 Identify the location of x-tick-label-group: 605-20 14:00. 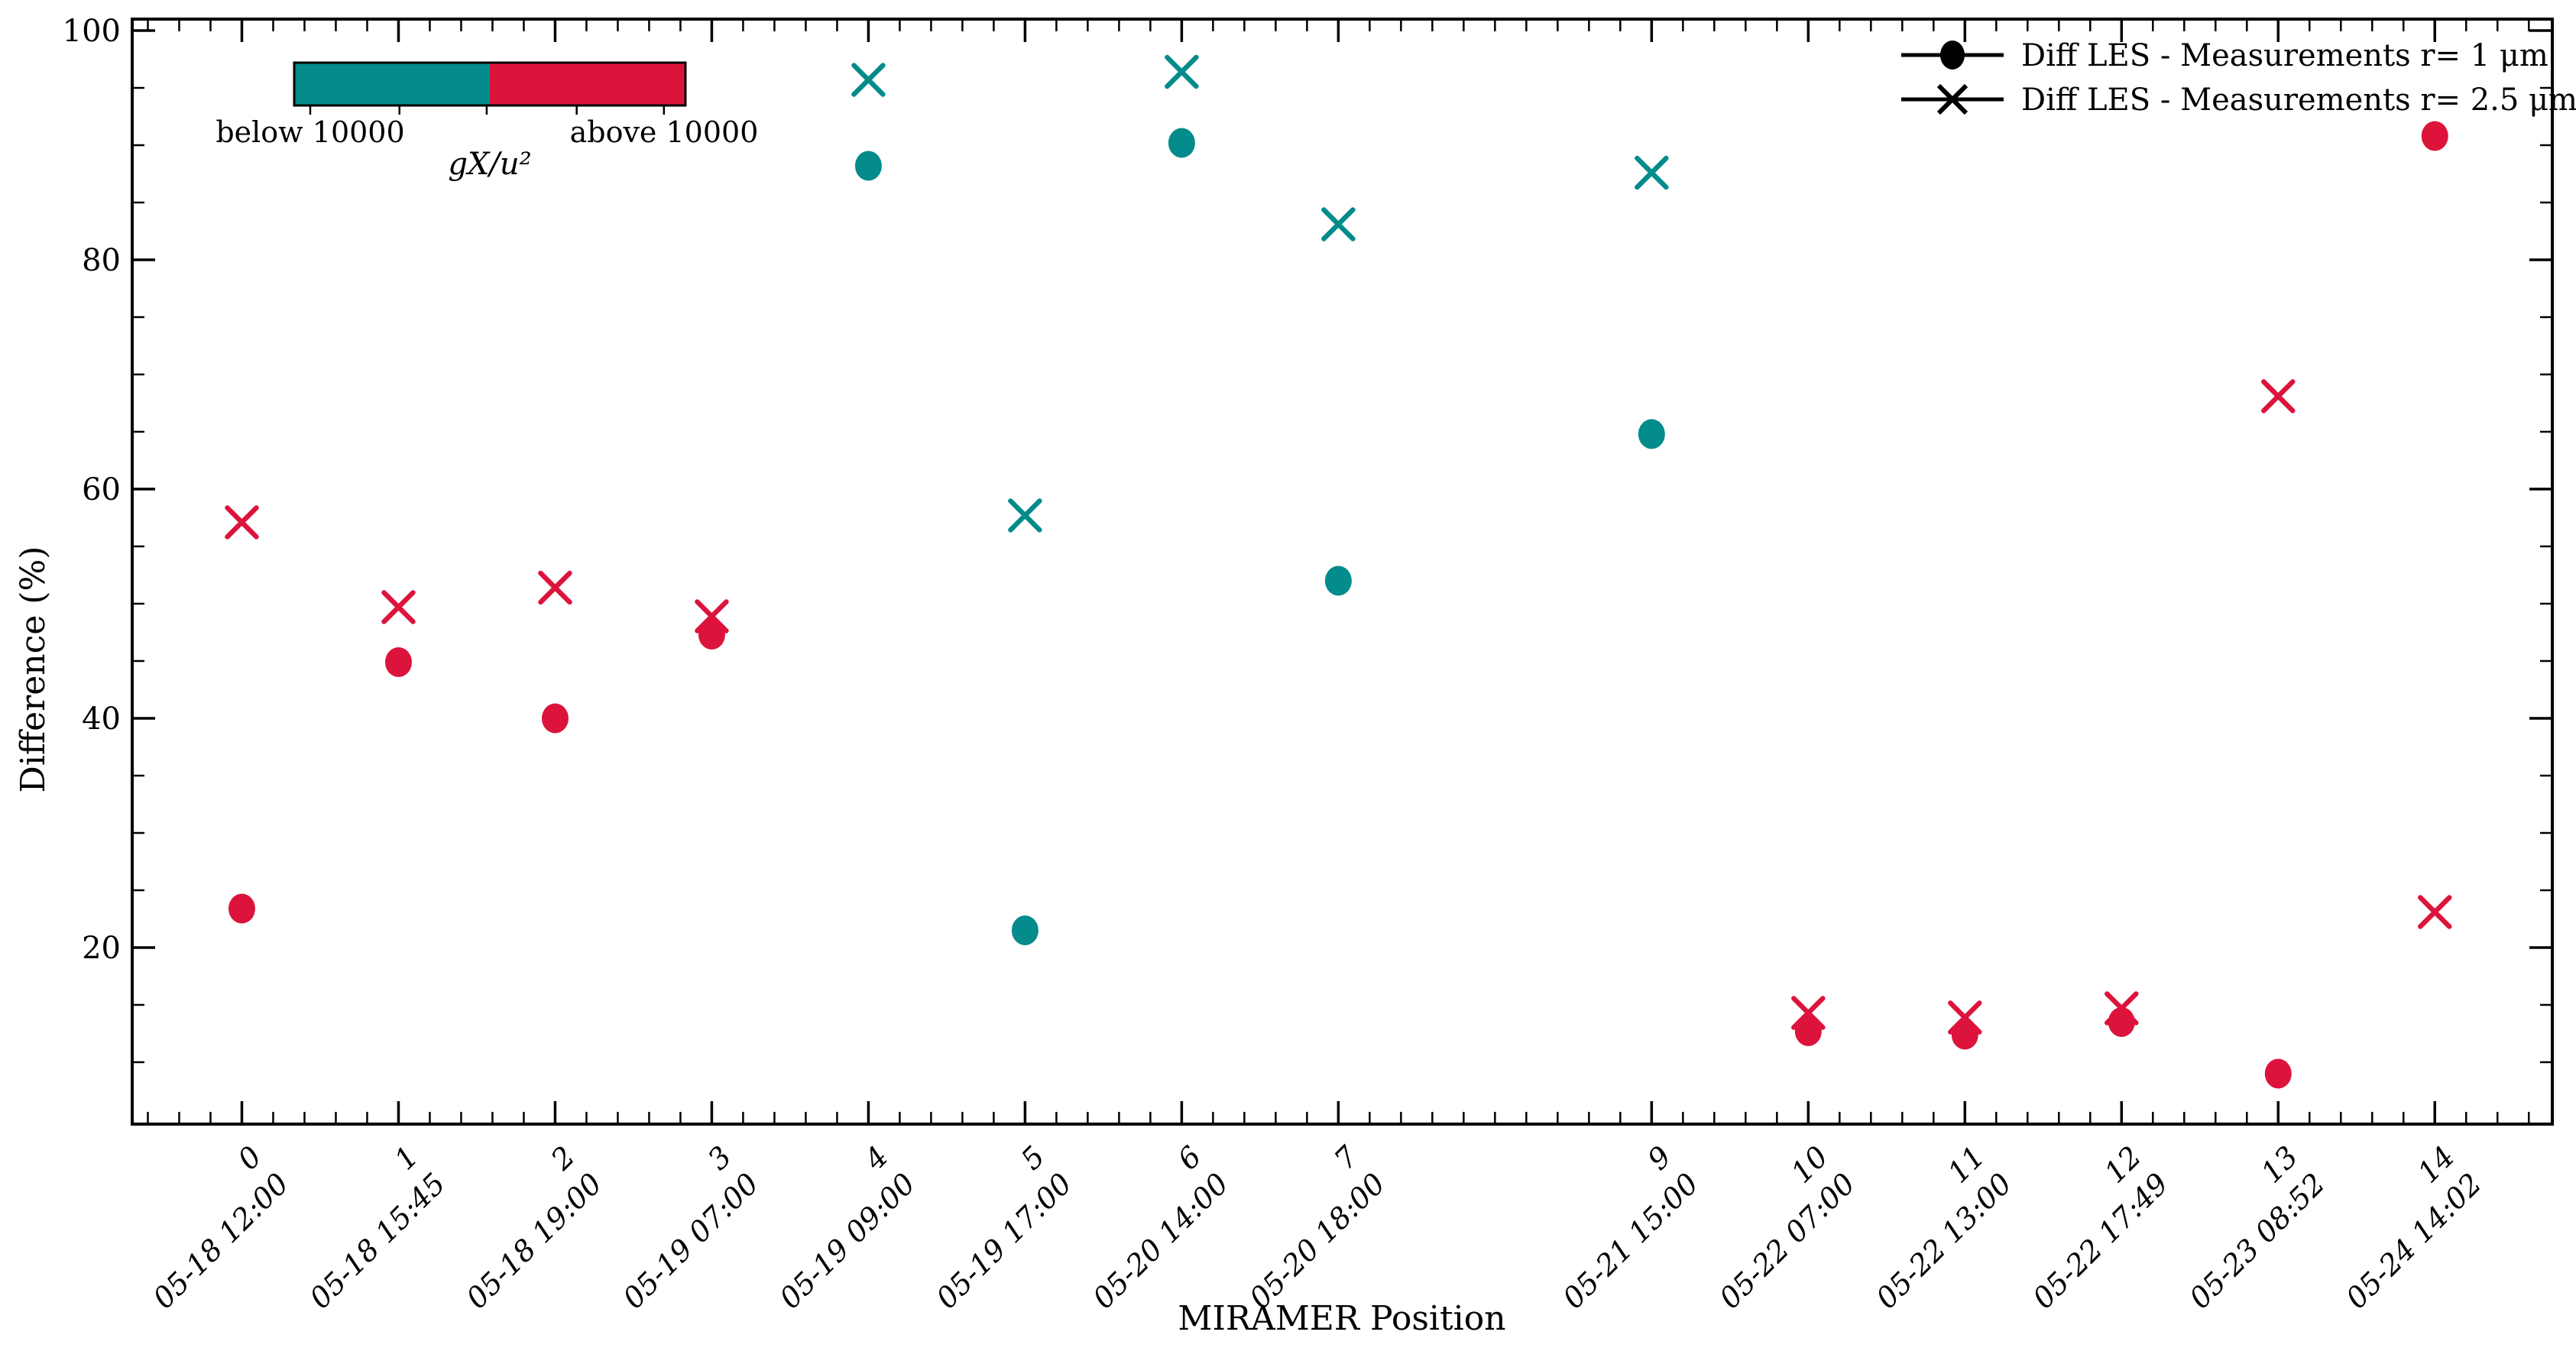
(1161, 1227).